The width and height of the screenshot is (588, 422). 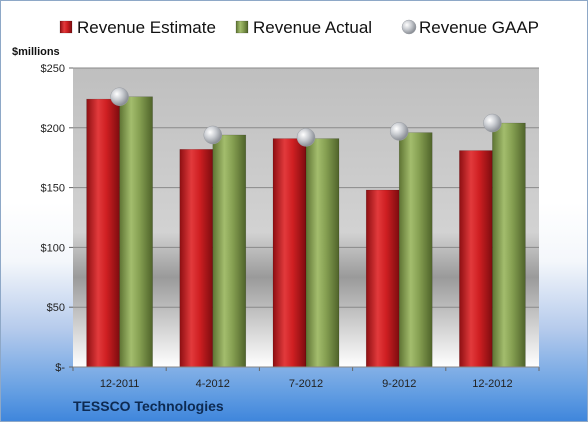 What do you see at coordinates (53, 129) in the screenshot?
I see `y-tick-label: $200` at bounding box center [53, 129].